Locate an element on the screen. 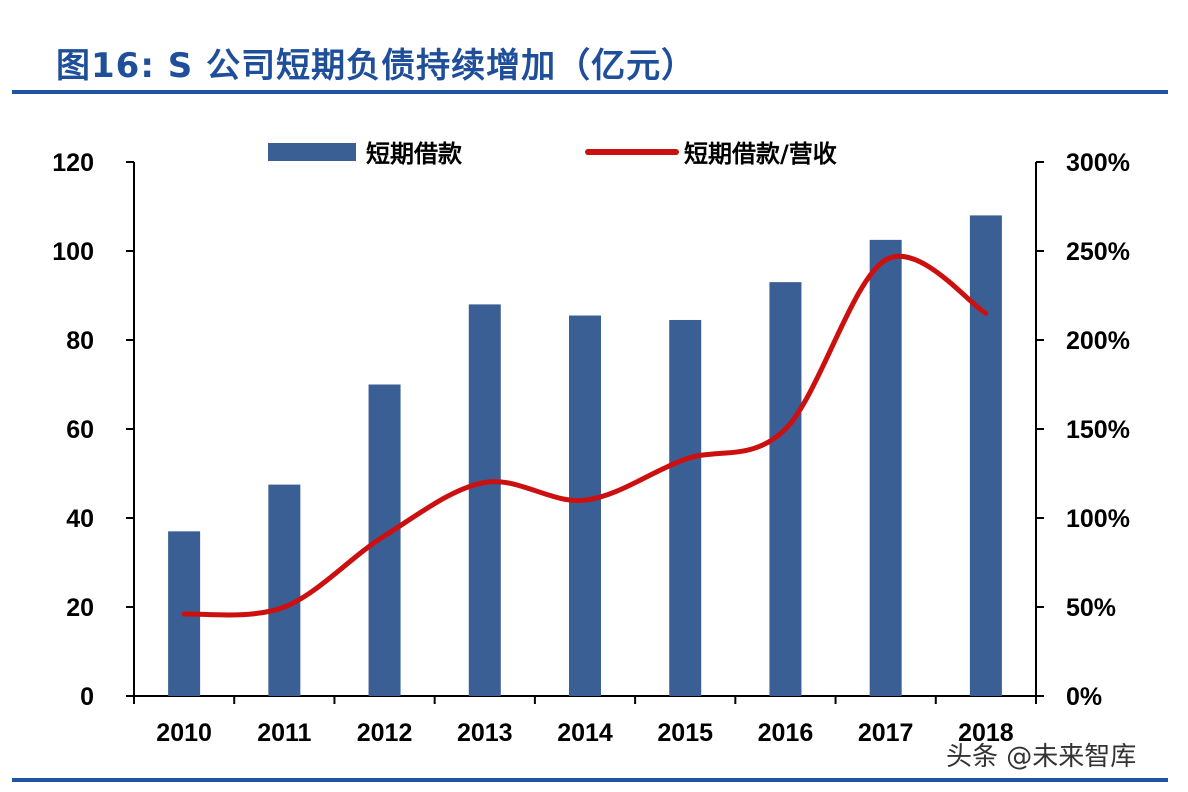 This screenshot has width=1188, height=792. legend: 短期借款 短期借款/营收 is located at coordinates (552, 154).